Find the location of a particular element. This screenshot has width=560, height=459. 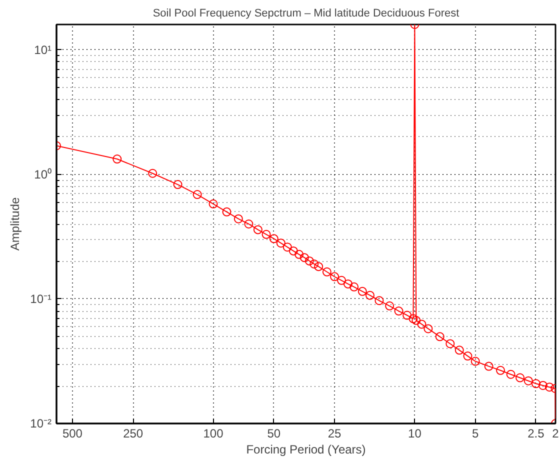

x-tick-label: 2 is located at coordinates (556, 433).